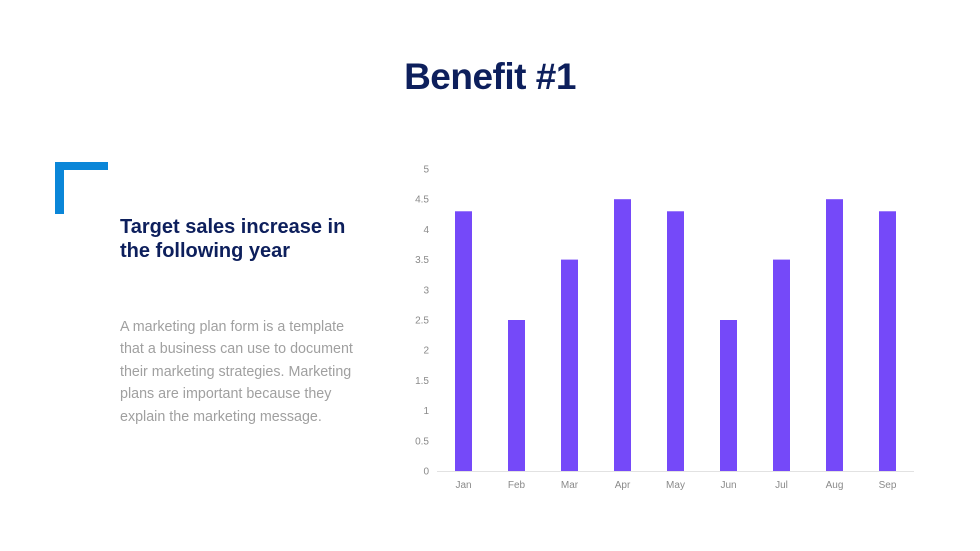 This screenshot has width=980, height=551. I want to click on y-tick-label: 4, so click(426, 230).